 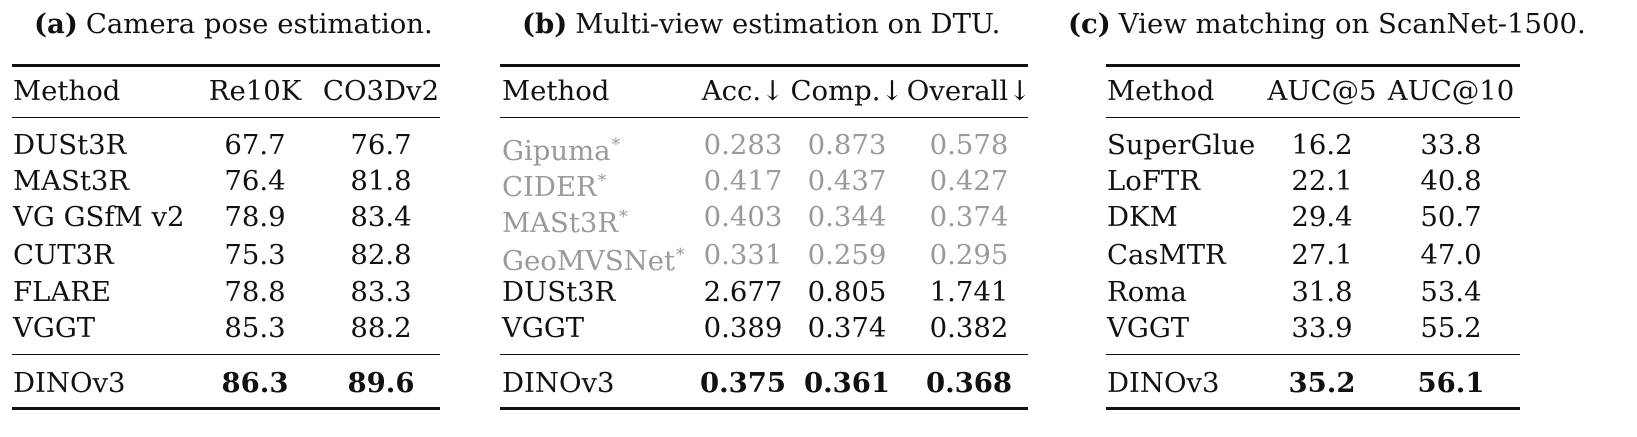 What do you see at coordinates (969, 383) in the screenshot?
I see `final-row-value: 0.368` at bounding box center [969, 383].